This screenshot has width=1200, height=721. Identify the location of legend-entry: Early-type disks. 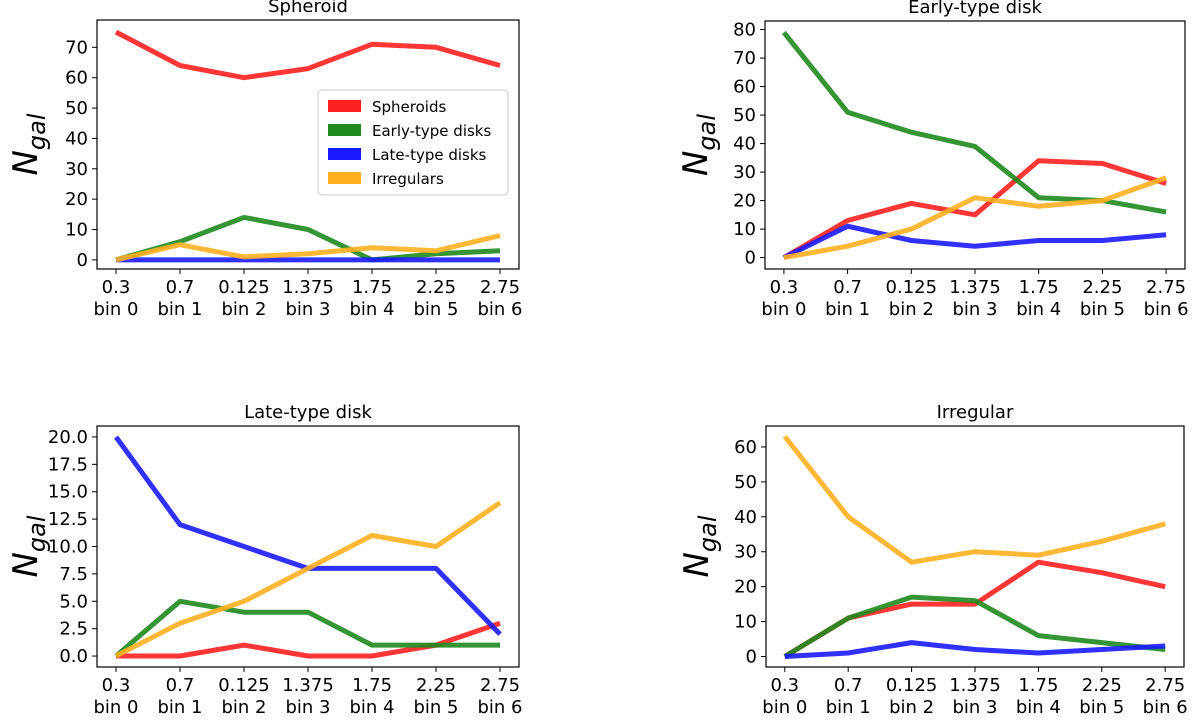
(431, 131).